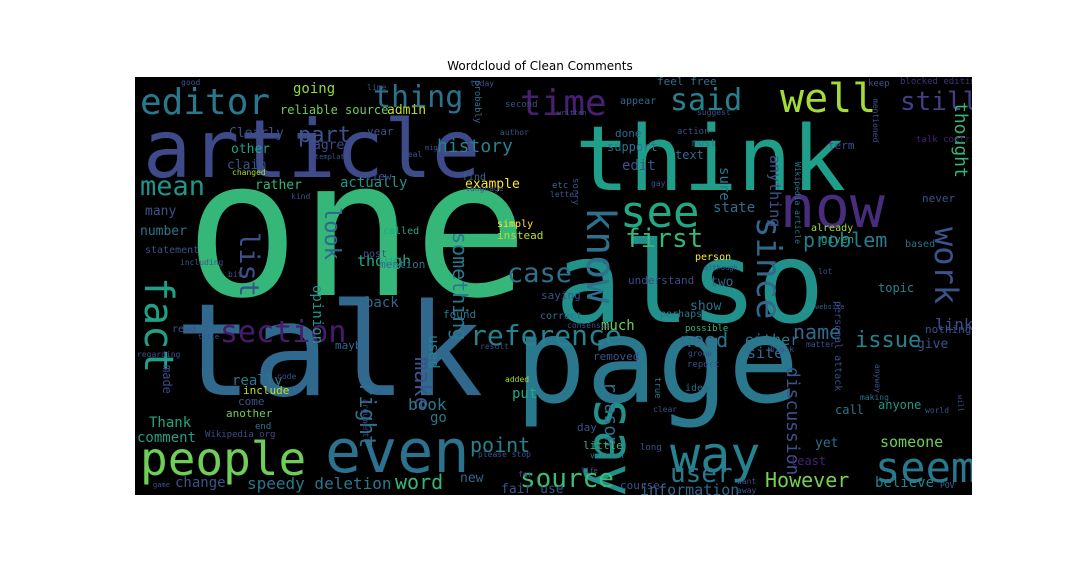  Describe the element at coordinates (923, 467) in the screenshot. I see `word-seem: seem` at that location.